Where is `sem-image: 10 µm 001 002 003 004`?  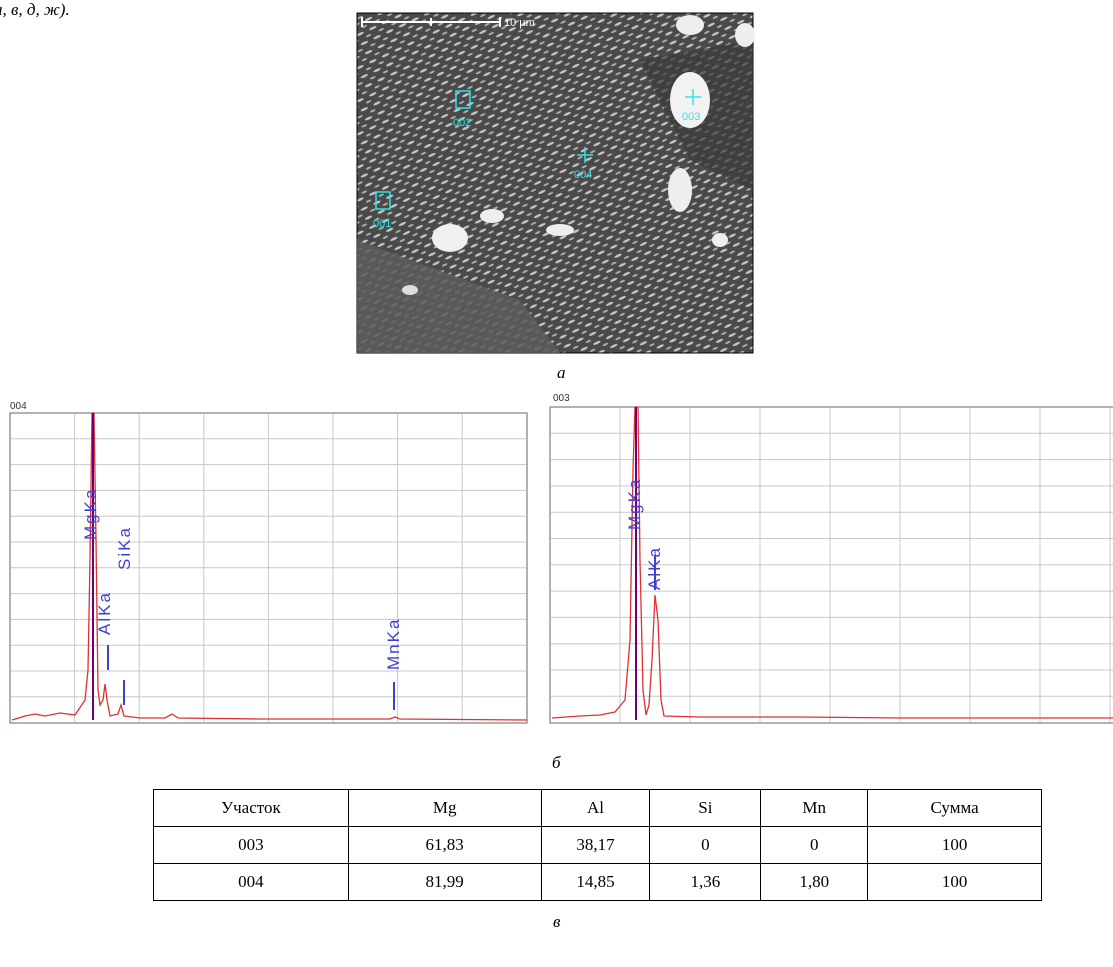
sem-image: 10 µm 001 002 003 004 is located at coordinates (555, 183).